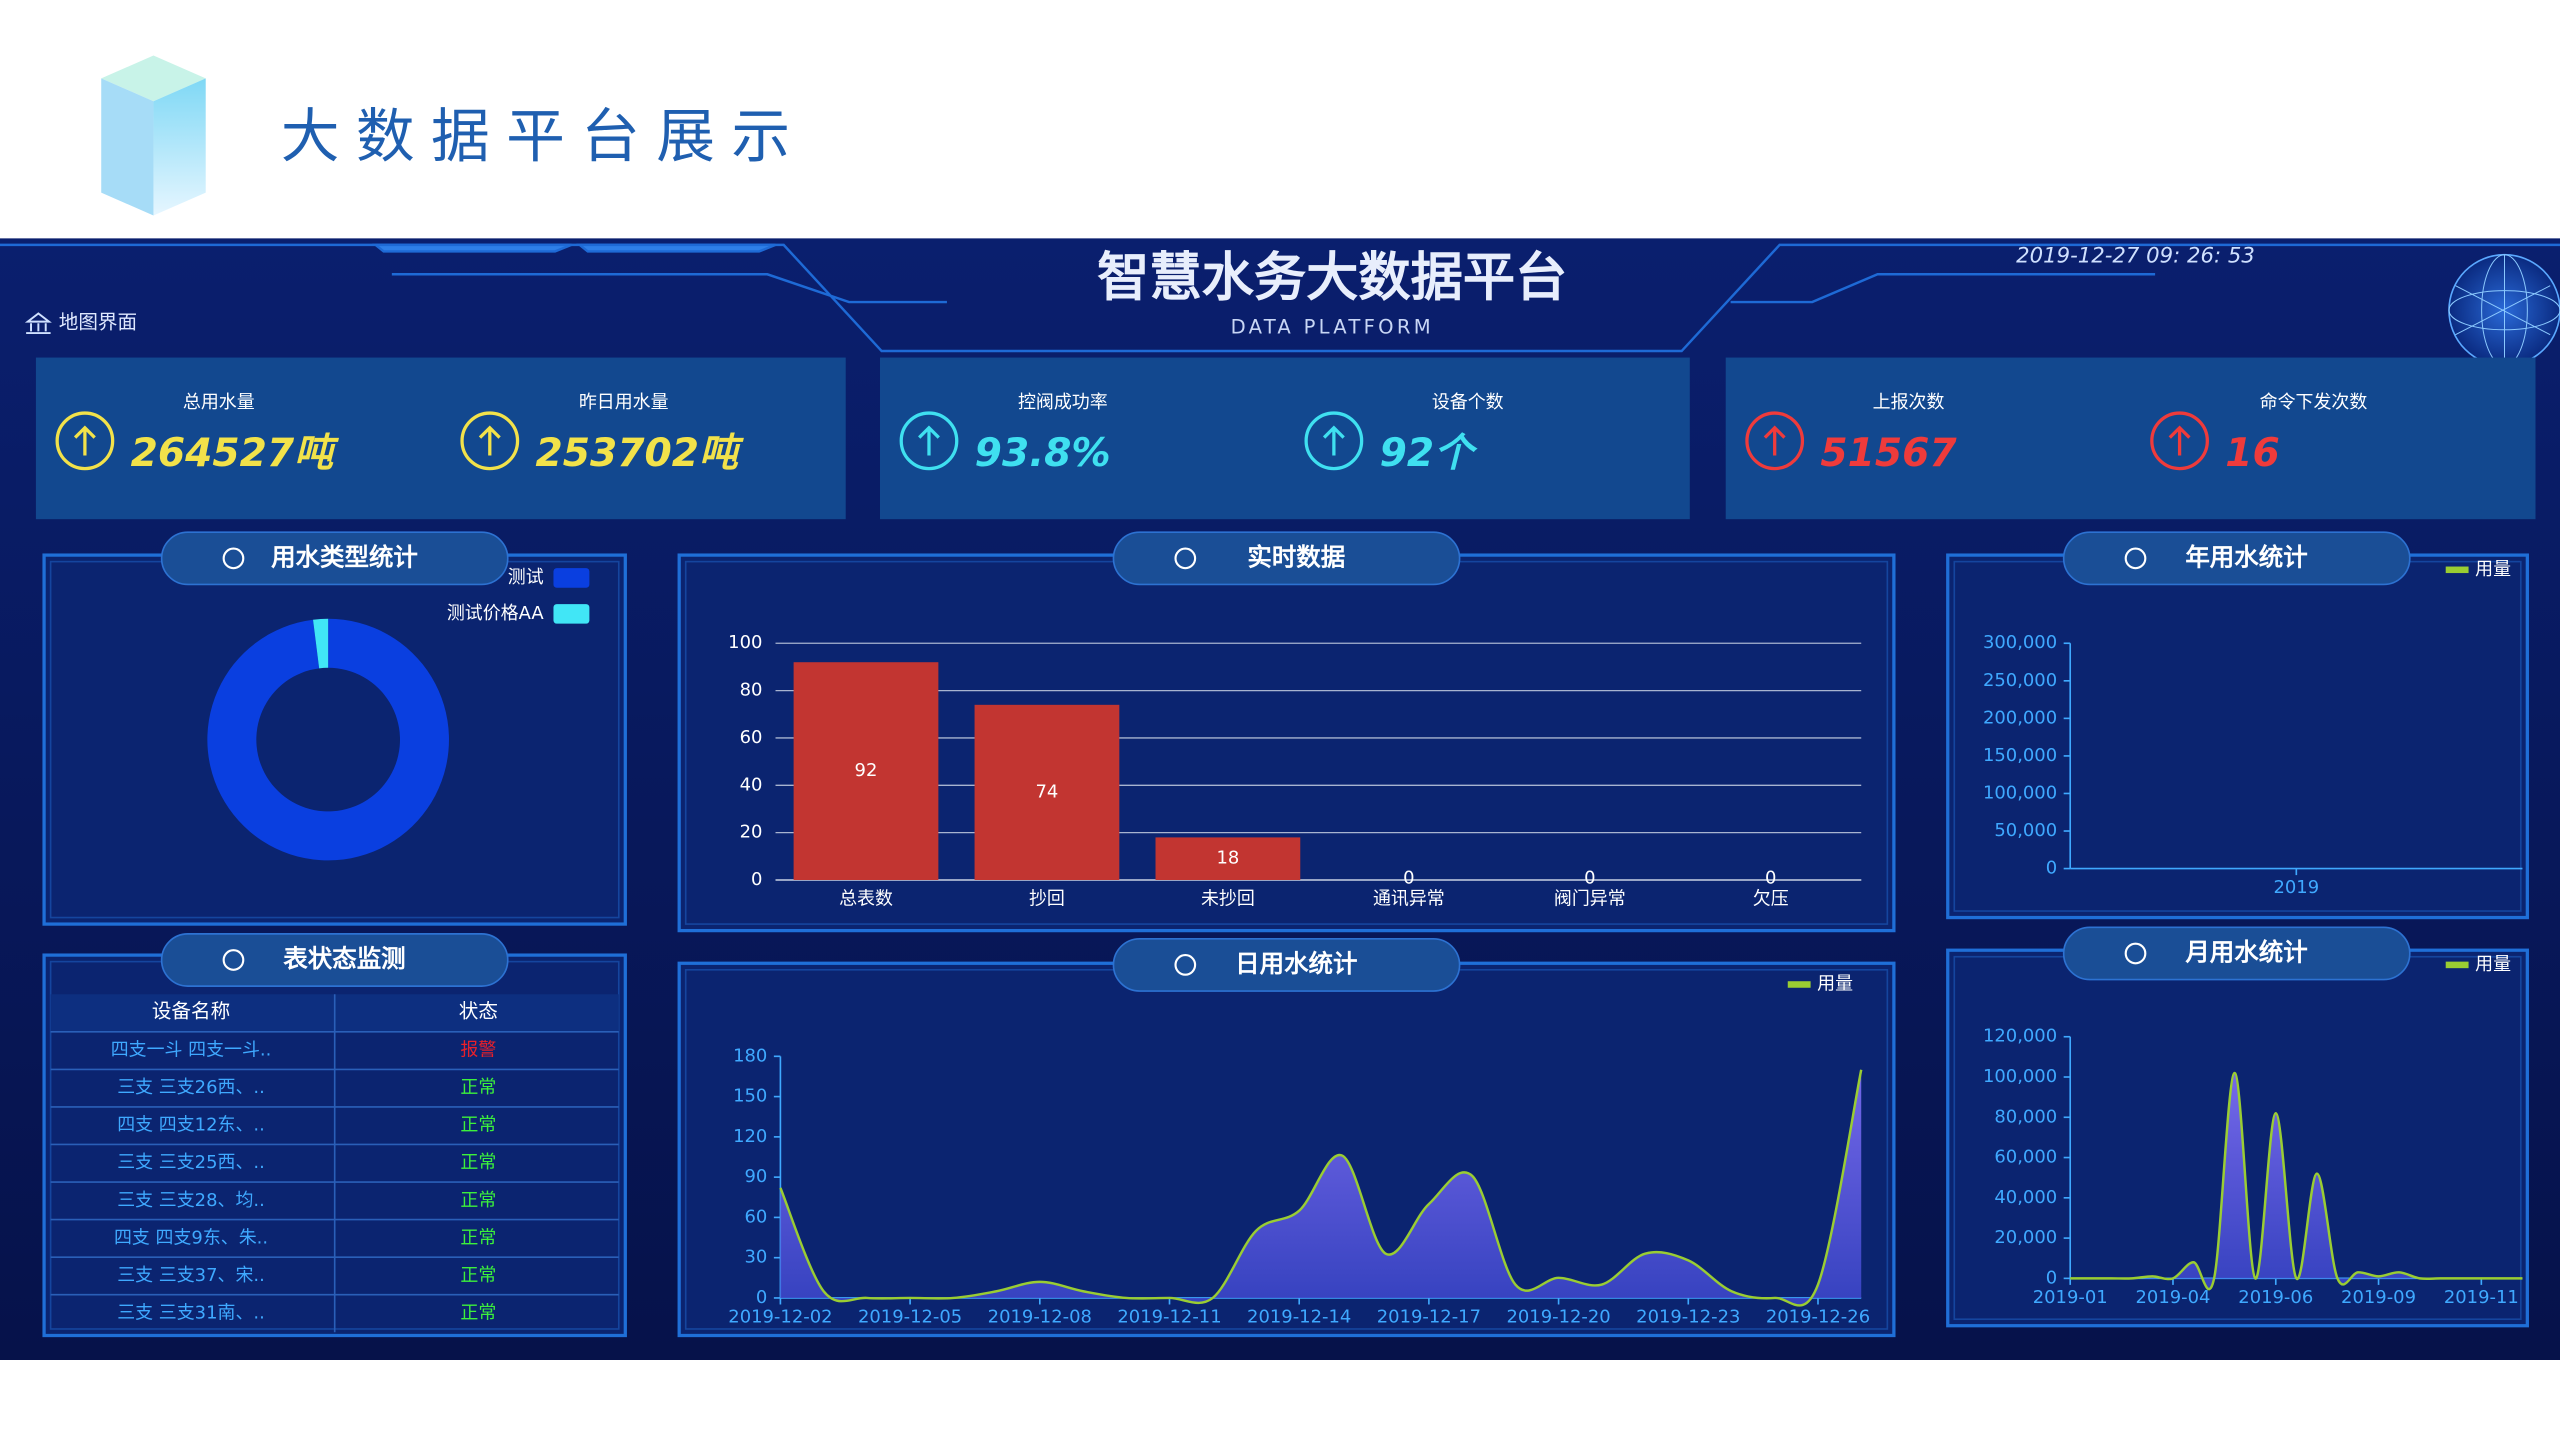  I want to click on x-tick-label: 2019-04, so click(2173, 1297).